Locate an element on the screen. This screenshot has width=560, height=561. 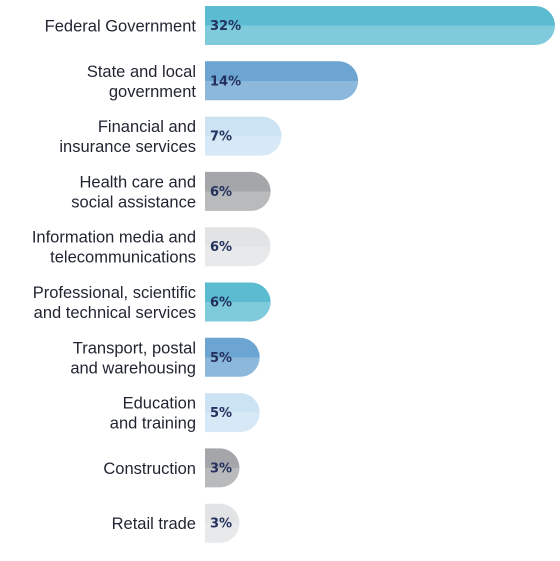
category-label-2: State and local government is located at coordinates (142, 82).